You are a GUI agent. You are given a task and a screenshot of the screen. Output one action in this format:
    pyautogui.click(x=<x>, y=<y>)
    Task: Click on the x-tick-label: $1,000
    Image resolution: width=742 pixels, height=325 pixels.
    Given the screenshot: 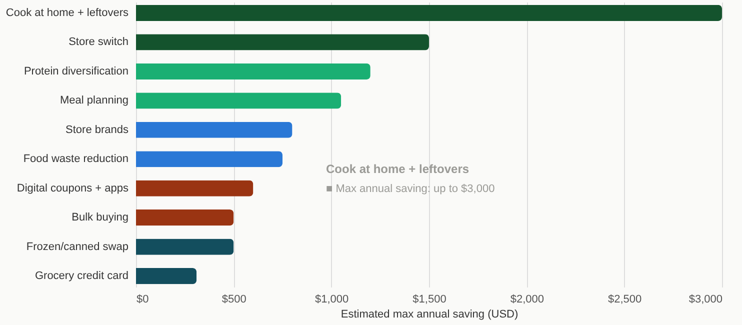 What is the action you would take?
    pyautogui.click(x=332, y=300)
    